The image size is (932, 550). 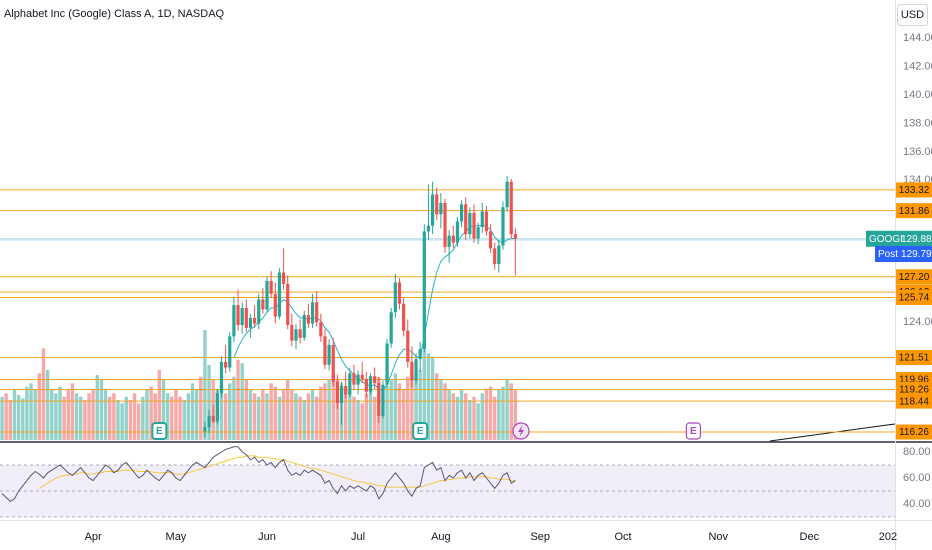 What do you see at coordinates (917, 38) in the screenshot?
I see `y-tick-label: 144.00` at bounding box center [917, 38].